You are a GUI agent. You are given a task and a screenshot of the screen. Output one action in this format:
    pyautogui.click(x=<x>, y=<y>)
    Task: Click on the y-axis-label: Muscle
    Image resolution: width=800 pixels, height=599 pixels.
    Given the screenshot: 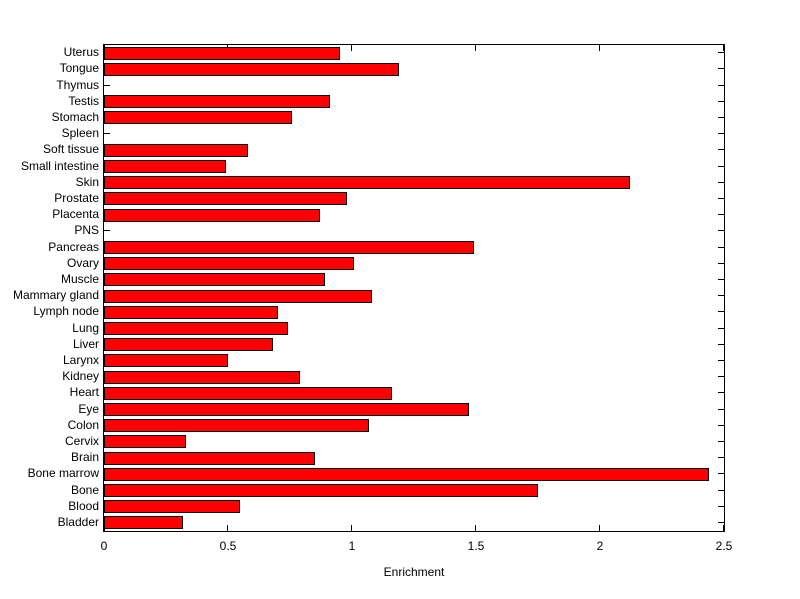 What is the action you would take?
    pyautogui.click(x=79, y=279)
    